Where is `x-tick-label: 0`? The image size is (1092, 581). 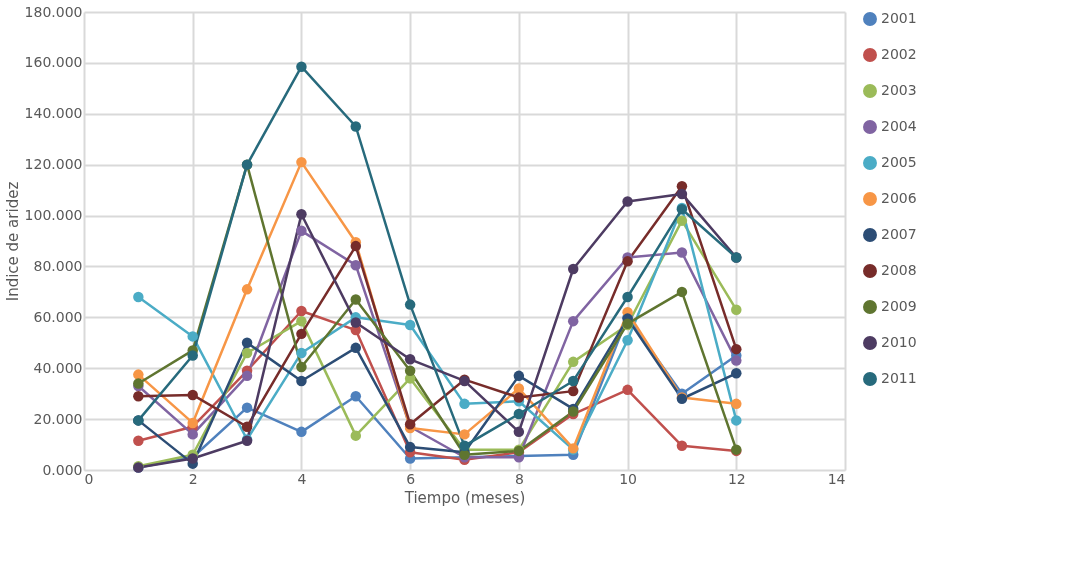
x-tick-label: 0 is located at coordinates (89, 478).